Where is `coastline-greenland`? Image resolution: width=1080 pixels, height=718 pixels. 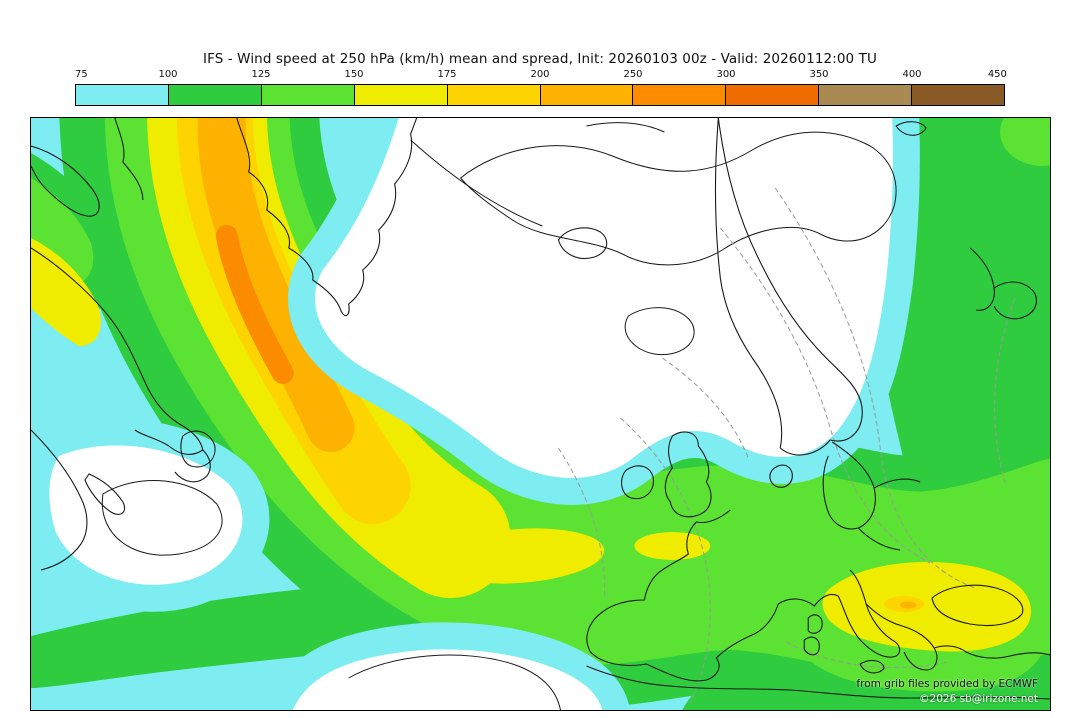
coastline-greenland is located at coordinates (327, 217).